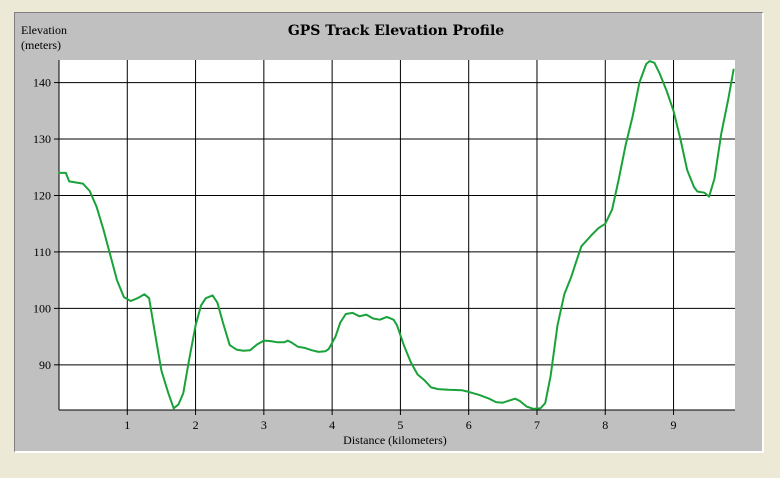  I want to click on y-tick-label: 90, so click(45, 365).